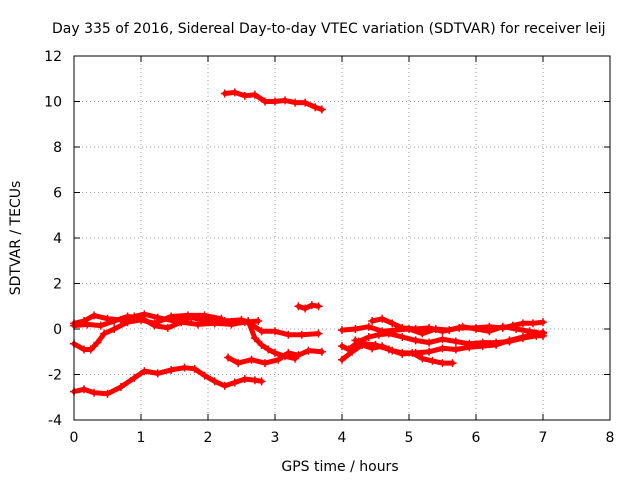  Describe the element at coordinates (55, 421) in the screenshot. I see `y-tick-label: -4` at that location.